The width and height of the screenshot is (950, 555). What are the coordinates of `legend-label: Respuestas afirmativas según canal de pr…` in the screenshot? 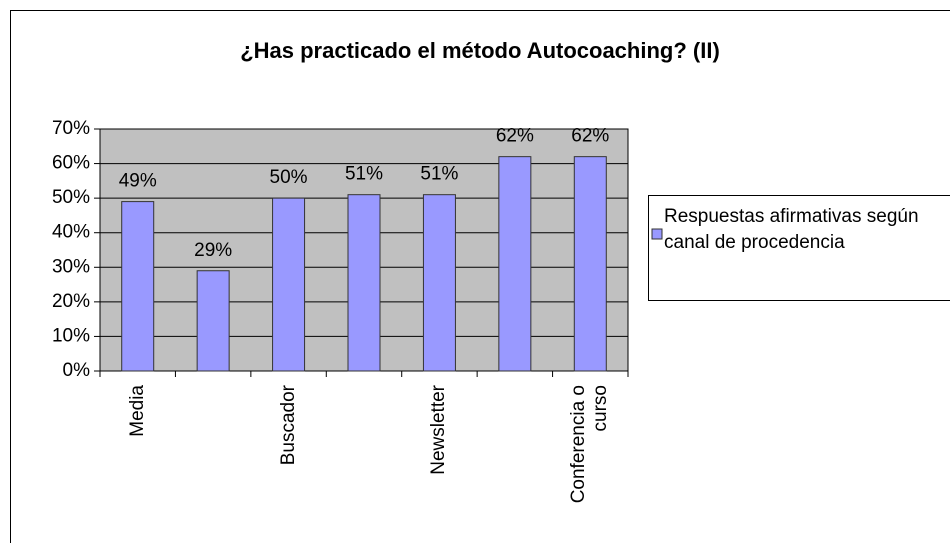 It's located at (806, 230).